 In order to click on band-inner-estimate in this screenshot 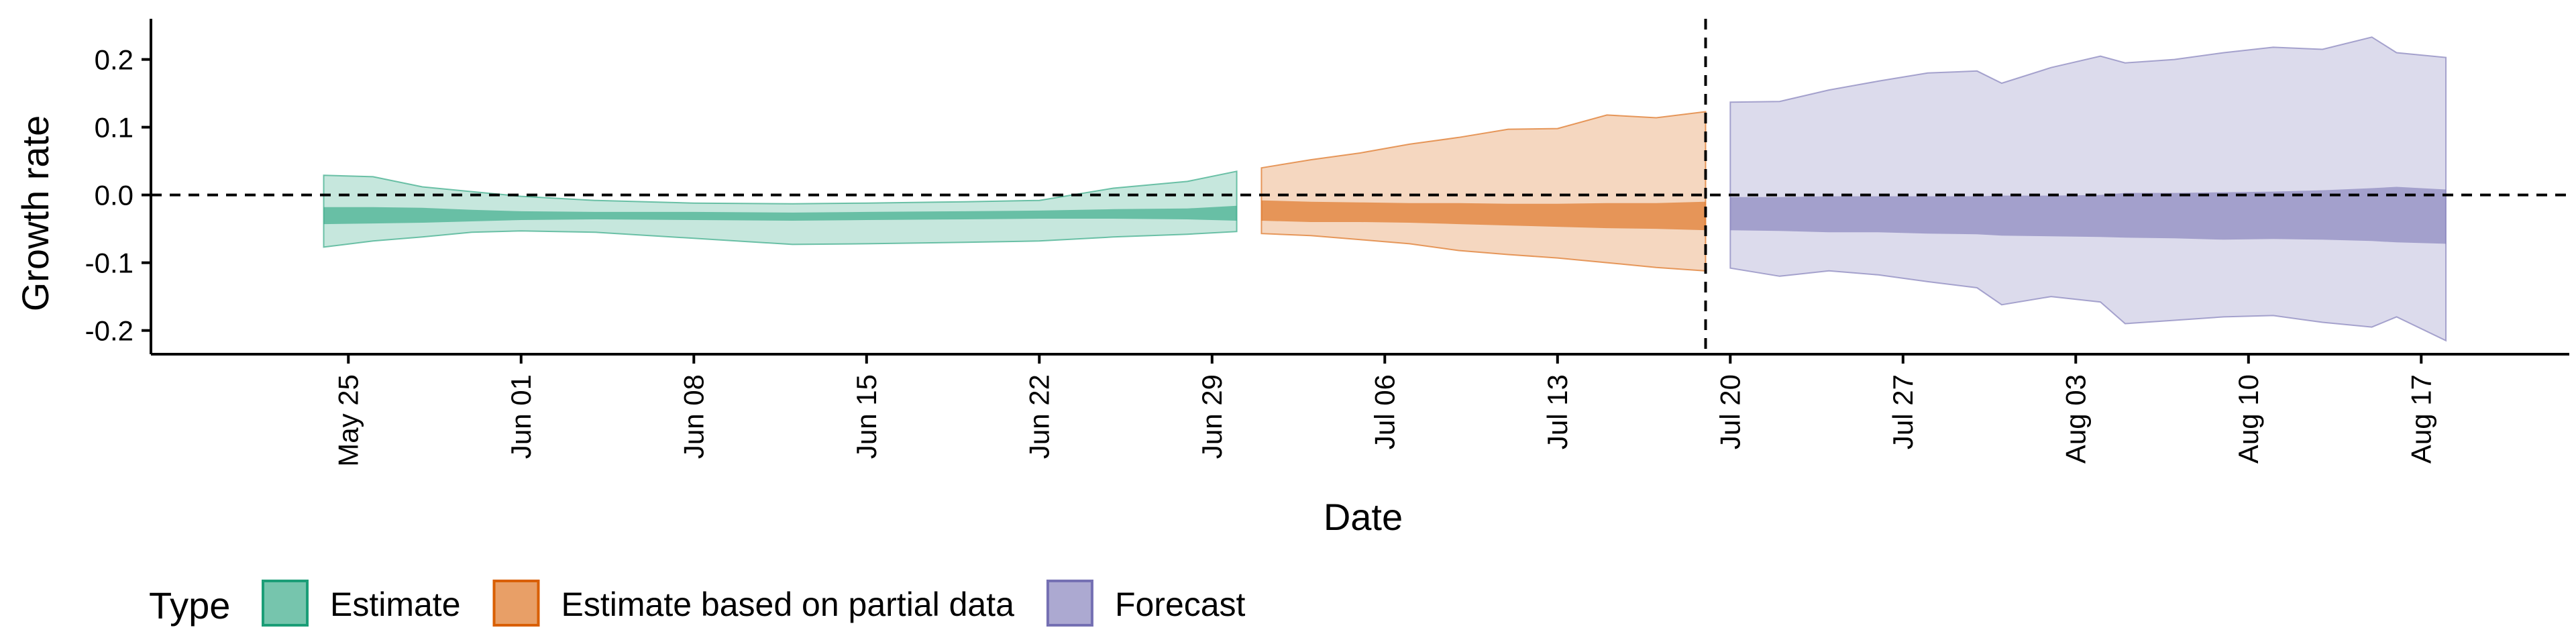, I will do `click(780, 215)`.